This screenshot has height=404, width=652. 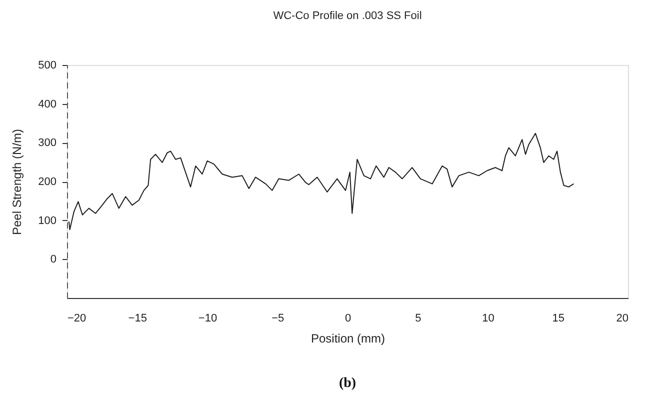 What do you see at coordinates (47, 182) in the screenshot?
I see `y-tick-label: 200` at bounding box center [47, 182].